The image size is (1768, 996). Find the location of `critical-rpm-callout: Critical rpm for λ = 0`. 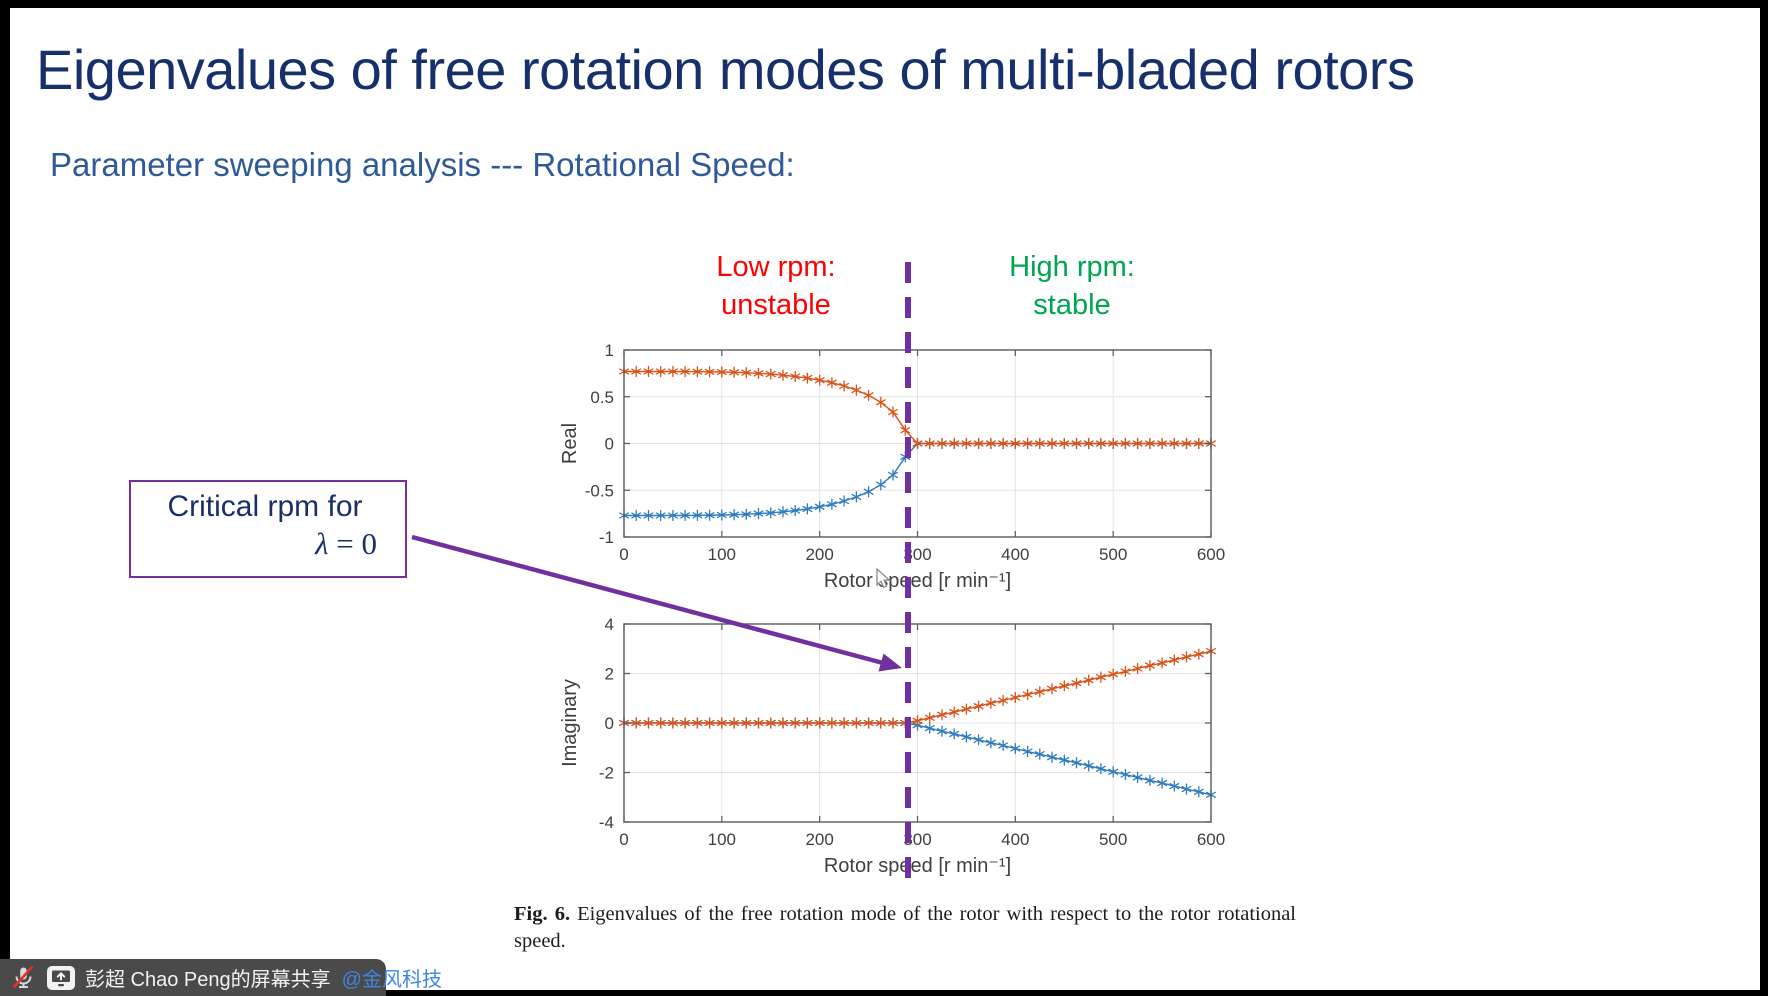

critical-rpm-callout: Critical rpm for λ = 0 is located at coordinates (268, 529).